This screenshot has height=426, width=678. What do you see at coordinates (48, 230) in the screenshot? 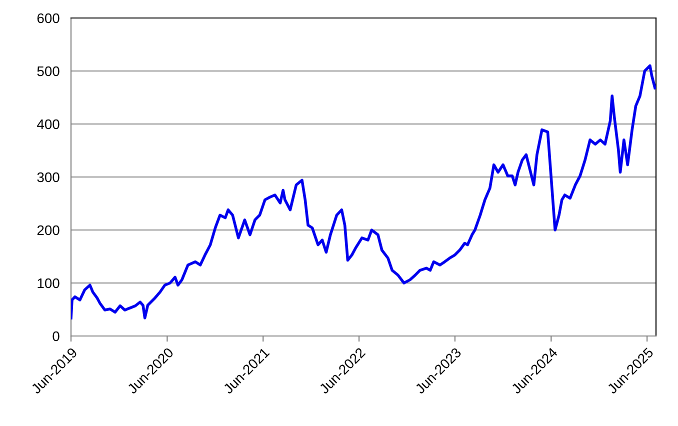
I see `y-tick-label: 200` at bounding box center [48, 230].